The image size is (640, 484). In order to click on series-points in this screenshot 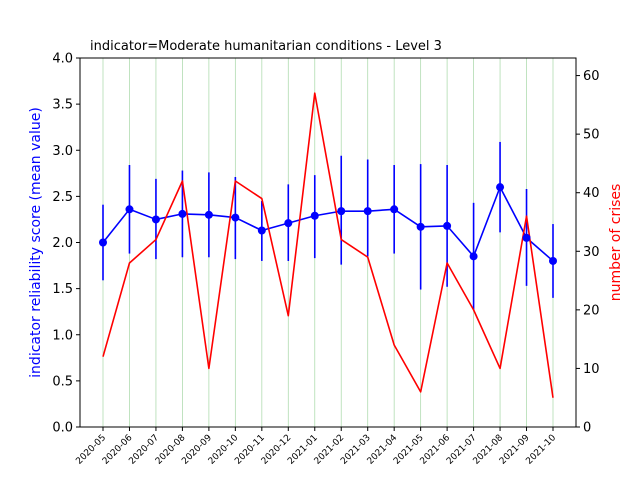, I will do `click(328, 224)`.